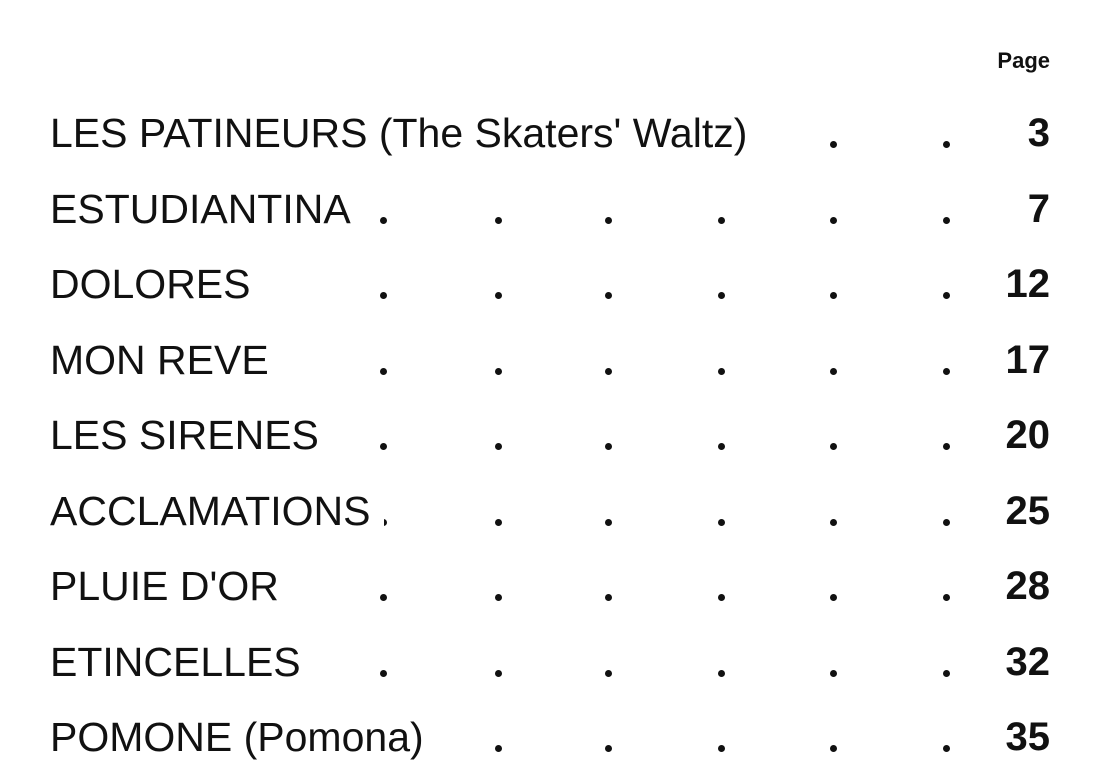 The height and width of the screenshot is (784, 1097). What do you see at coordinates (550, 510) in the screenshot?
I see `toc-entry: ACCLAMATIONS 25` at bounding box center [550, 510].